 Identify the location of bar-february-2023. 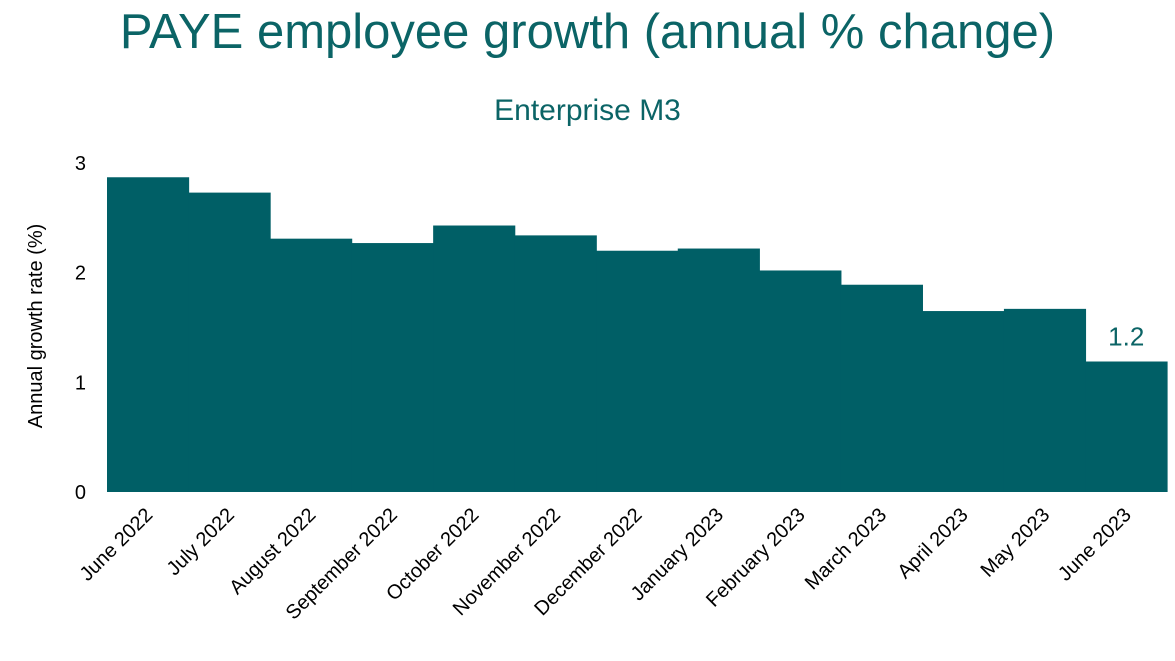
(800, 381).